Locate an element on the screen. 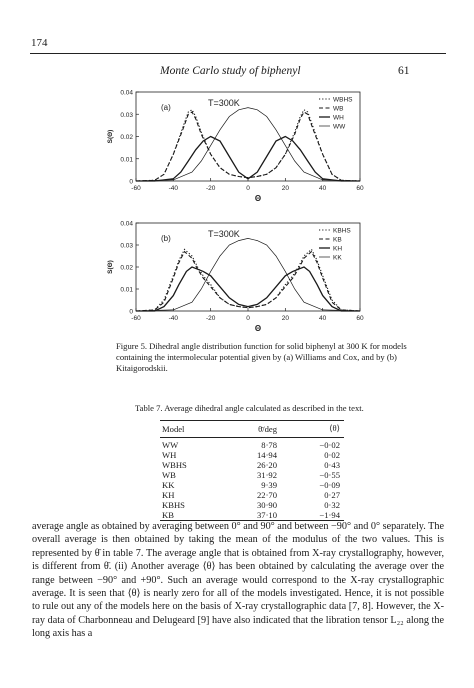  table-row: KB 37·10 −1·94 is located at coordinates (252, 515).